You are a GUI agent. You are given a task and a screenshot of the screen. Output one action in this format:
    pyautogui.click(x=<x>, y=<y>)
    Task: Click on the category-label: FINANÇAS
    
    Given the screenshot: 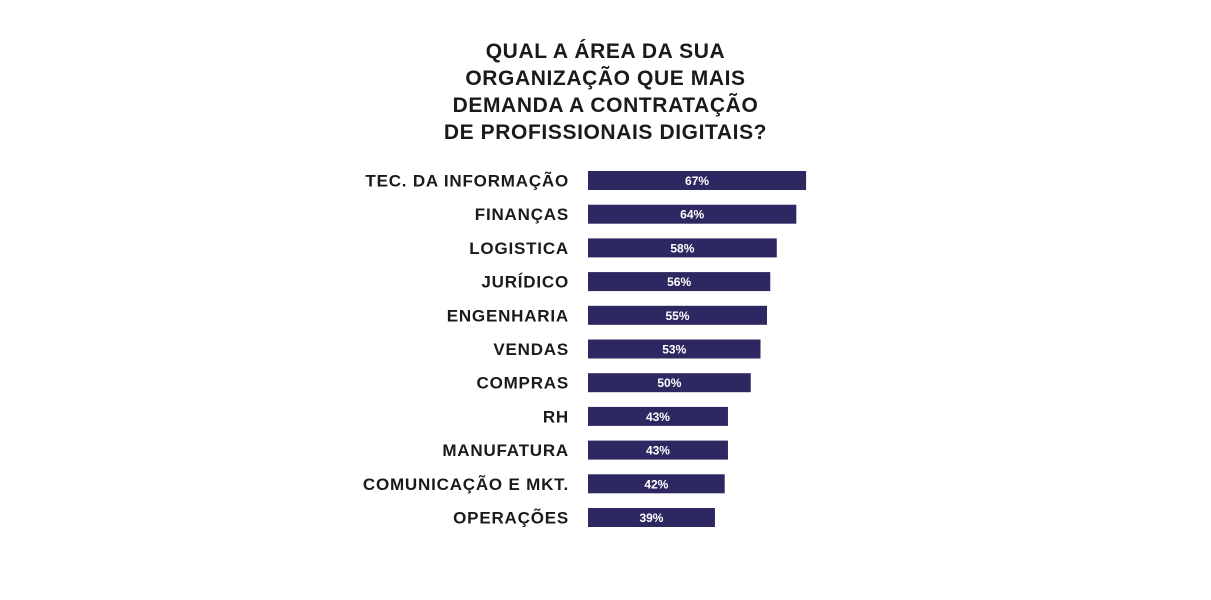 What is the action you would take?
    pyautogui.click(x=522, y=214)
    